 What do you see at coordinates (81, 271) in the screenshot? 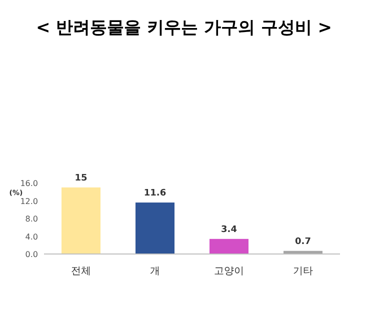
I see `x-tick-label: 전체` at bounding box center [81, 271].